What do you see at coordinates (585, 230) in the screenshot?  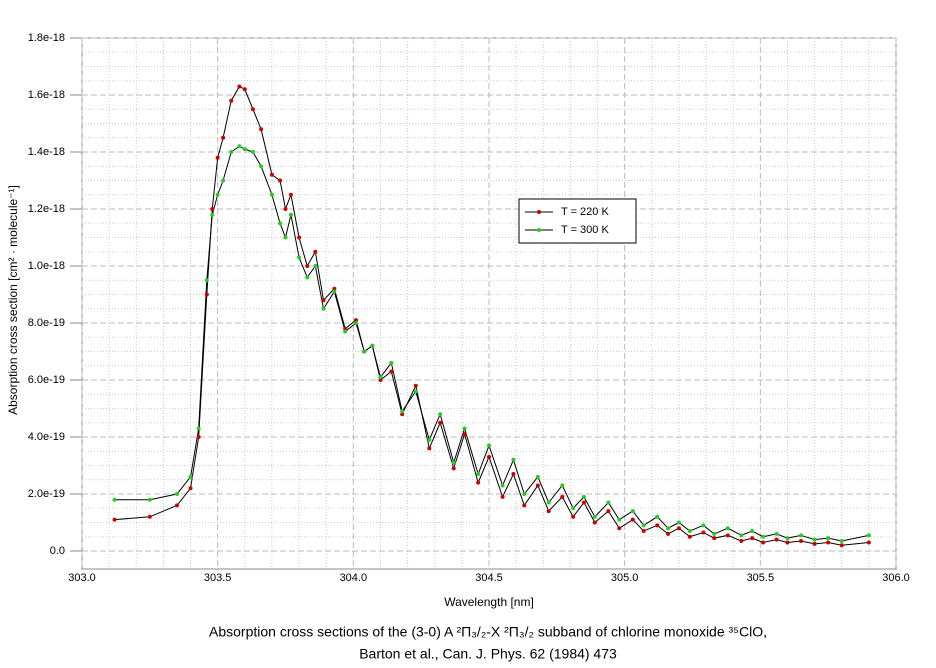 I see `legend-label: T = 300 K` at bounding box center [585, 230].